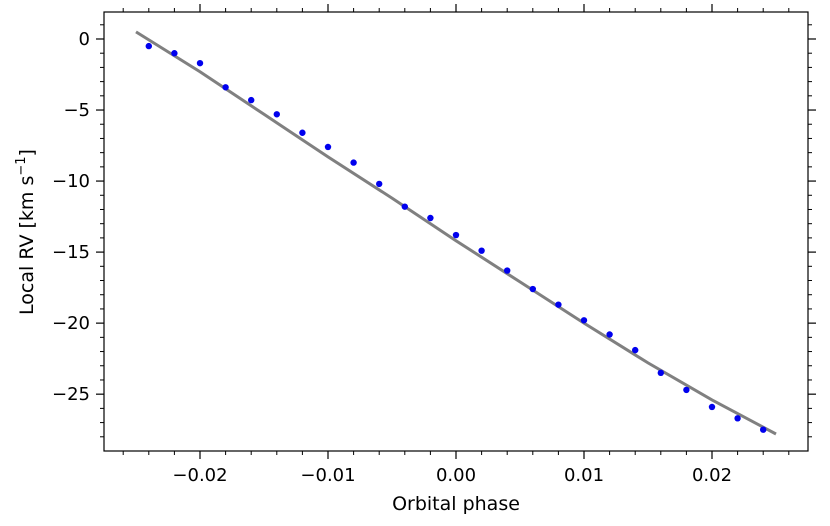  I want to click on y-axis-label-main: Local RV [km s, so click(27, 245).